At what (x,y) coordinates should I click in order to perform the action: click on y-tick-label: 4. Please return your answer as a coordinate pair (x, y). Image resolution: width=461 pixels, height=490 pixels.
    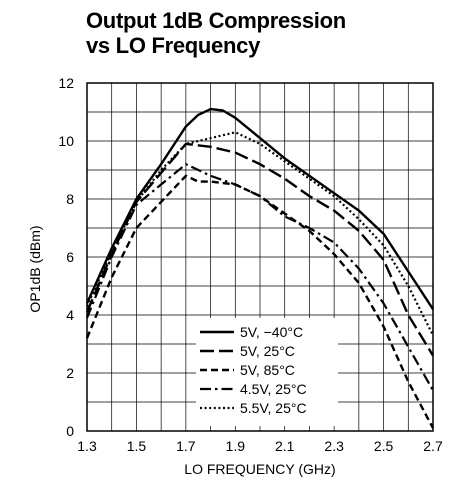
    Looking at the image, I should click on (70, 315).